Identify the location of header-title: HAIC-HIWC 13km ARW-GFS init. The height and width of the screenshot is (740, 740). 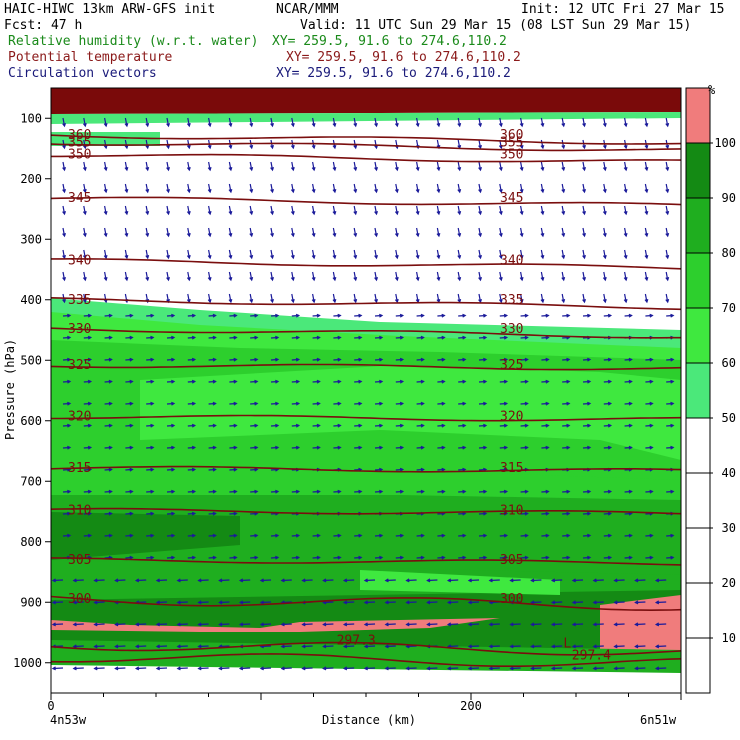
(109, 9).